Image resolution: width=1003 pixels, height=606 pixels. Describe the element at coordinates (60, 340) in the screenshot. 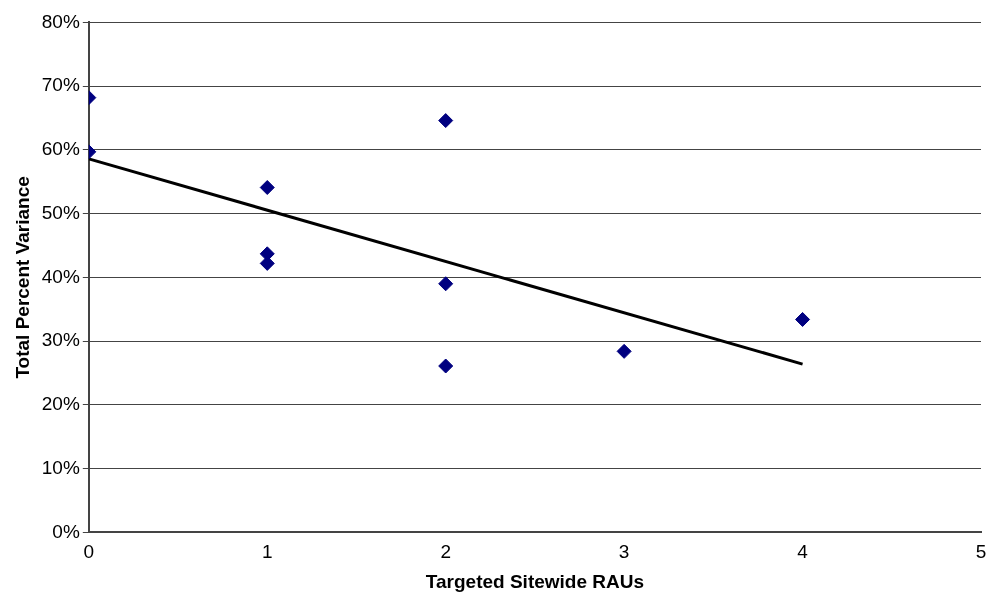

I see `y-tick-label: 30%` at that location.